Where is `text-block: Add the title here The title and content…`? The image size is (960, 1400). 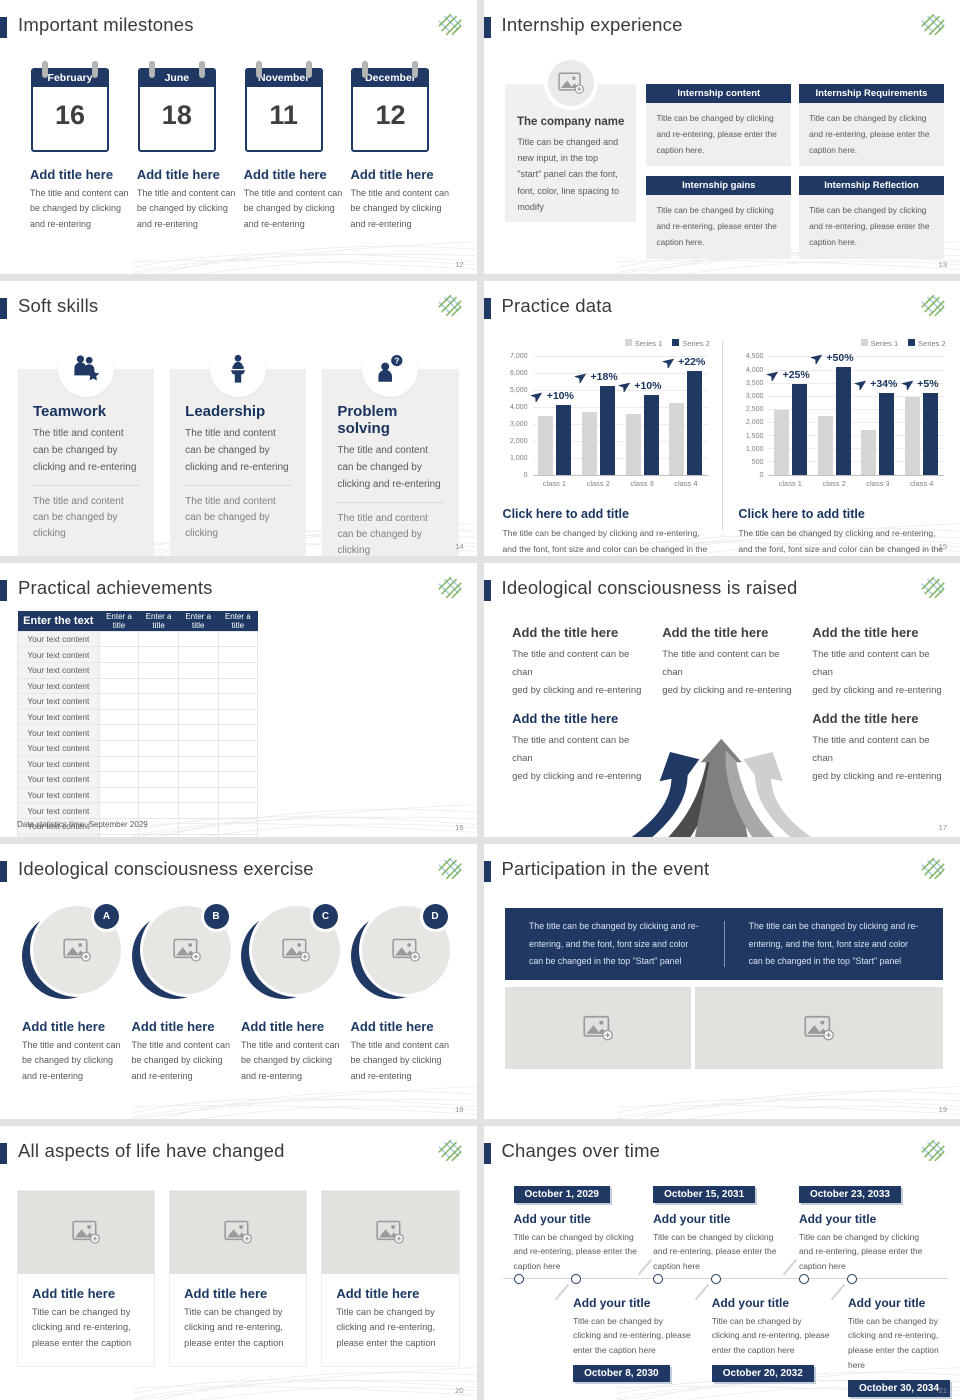 text-block: Add the title here The title and content… is located at coordinates (878, 662).